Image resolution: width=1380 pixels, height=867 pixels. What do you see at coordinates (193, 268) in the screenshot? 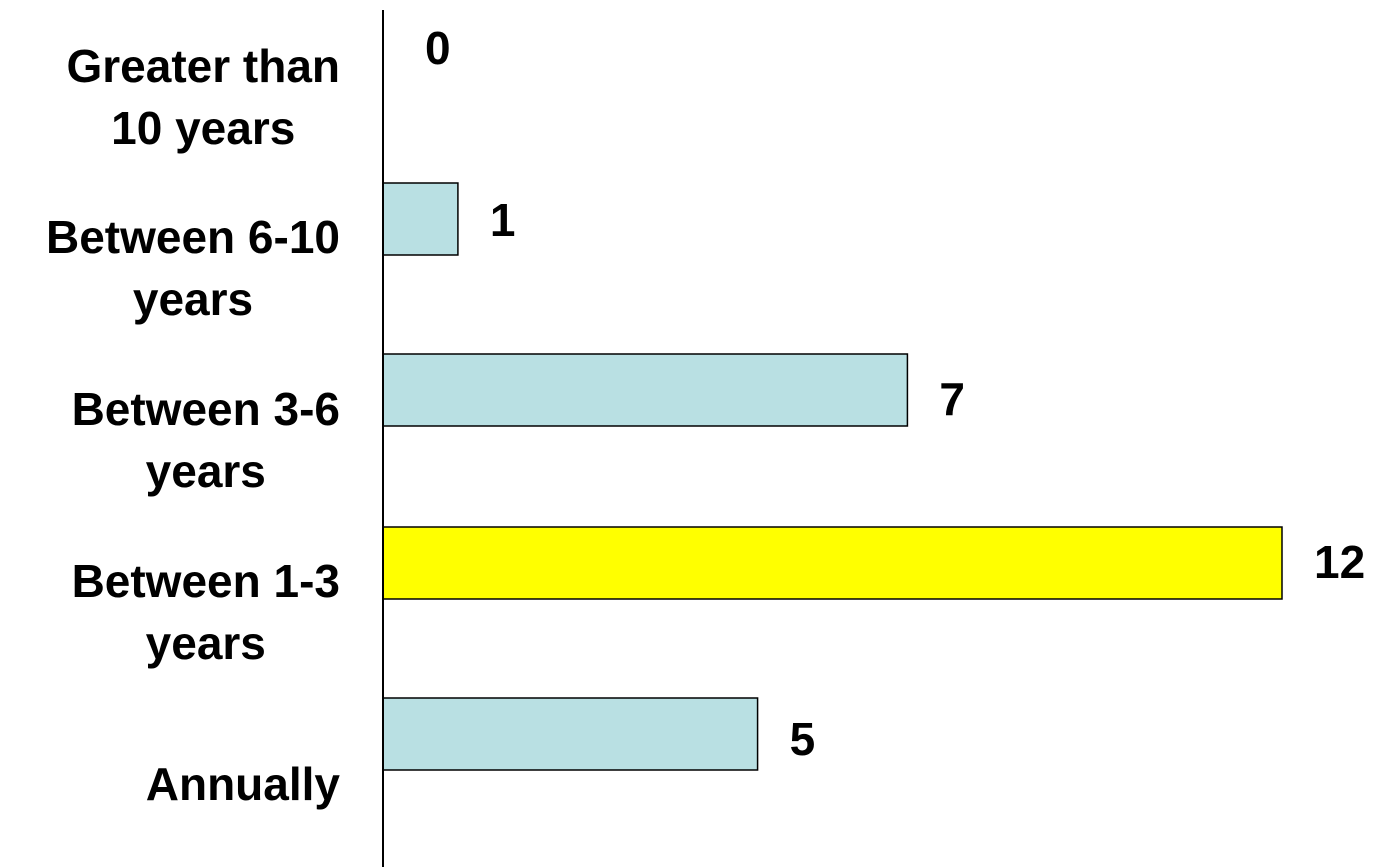
I see `category-label-1: Between 6-10 years` at bounding box center [193, 268].